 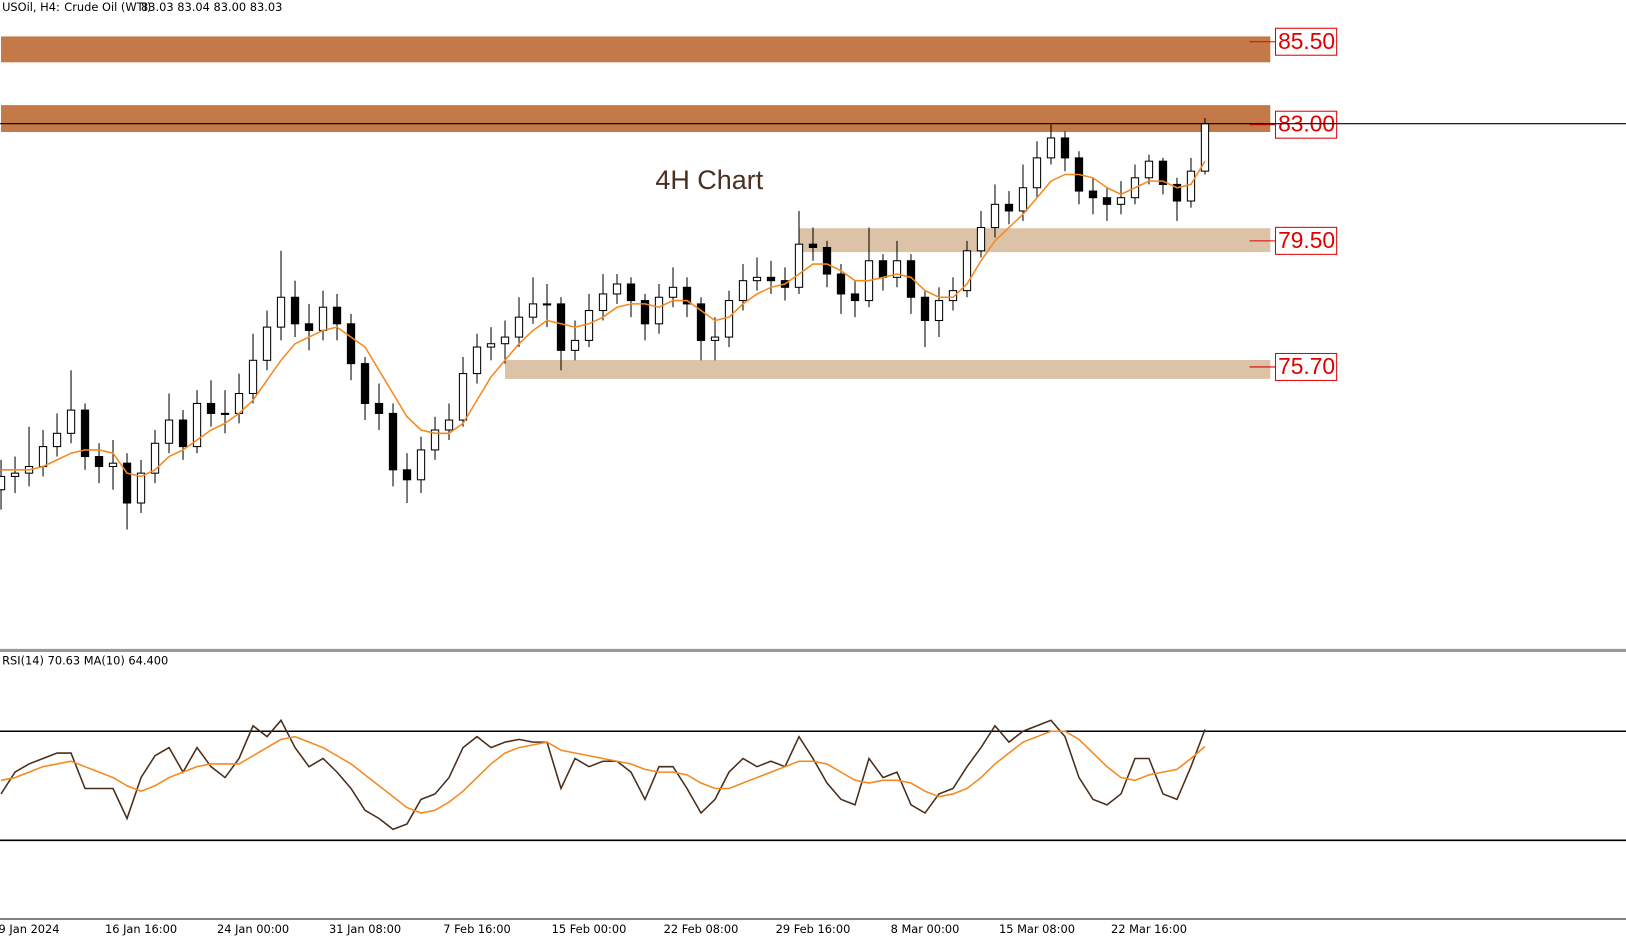 What do you see at coordinates (211, 7) in the screenshot?
I see `ohlc: 83.03 83.04 83.00 83.03` at bounding box center [211, 7].